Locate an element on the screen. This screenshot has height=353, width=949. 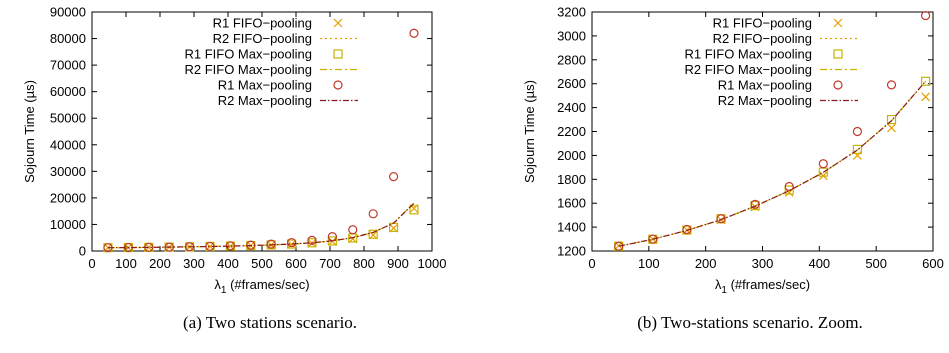
y-tick-label: 2600 is located at coordinates (571, 83).